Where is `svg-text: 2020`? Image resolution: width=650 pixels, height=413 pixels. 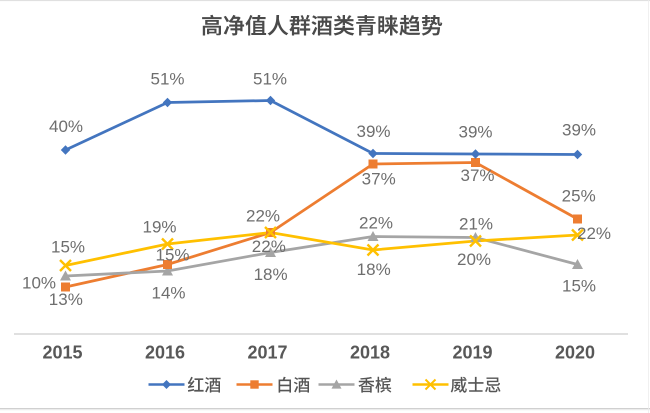
svg-text: 2020 is located at coordinates (575, 353).